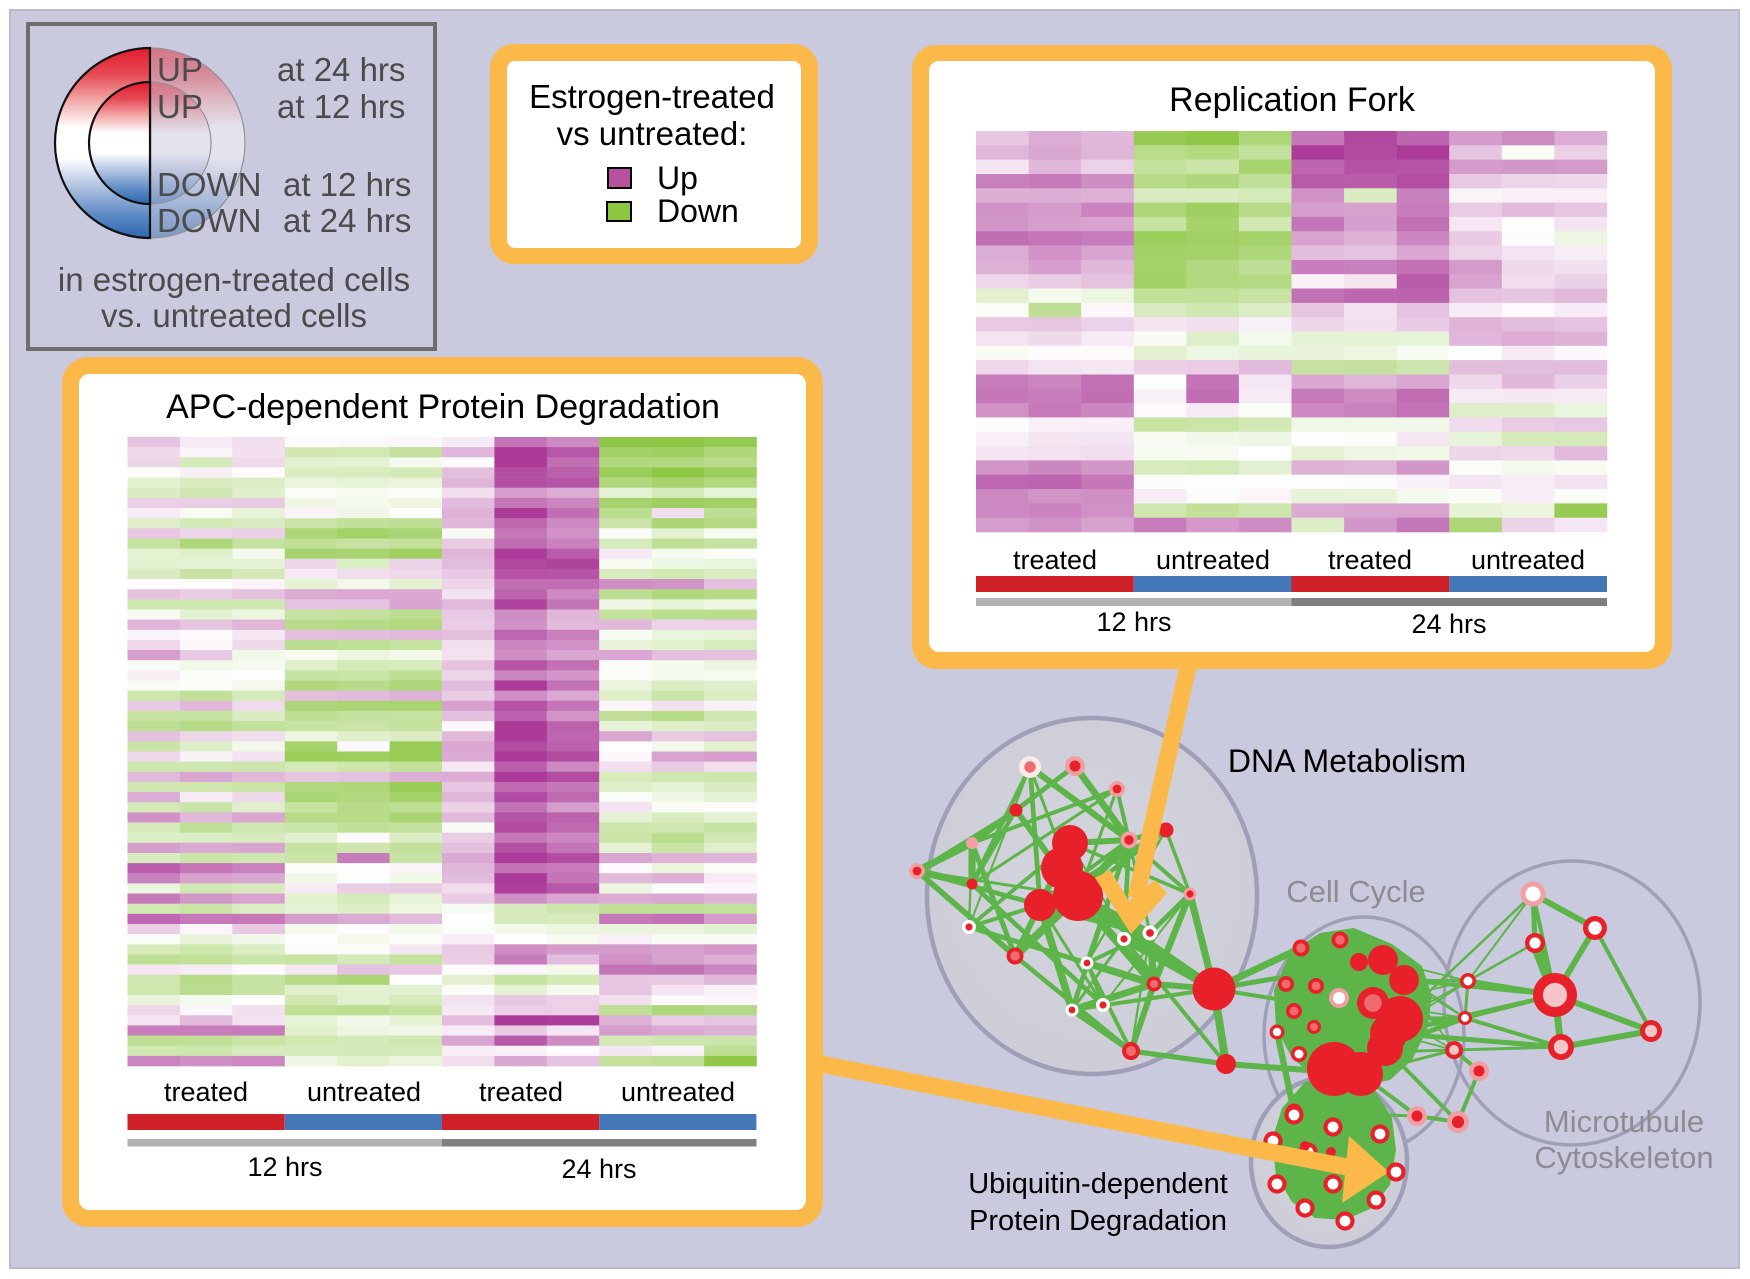  What do you see at coordinates (698, 211) in the screenshot?
I see `svg-text: Down` at bounding box center [698, 211].